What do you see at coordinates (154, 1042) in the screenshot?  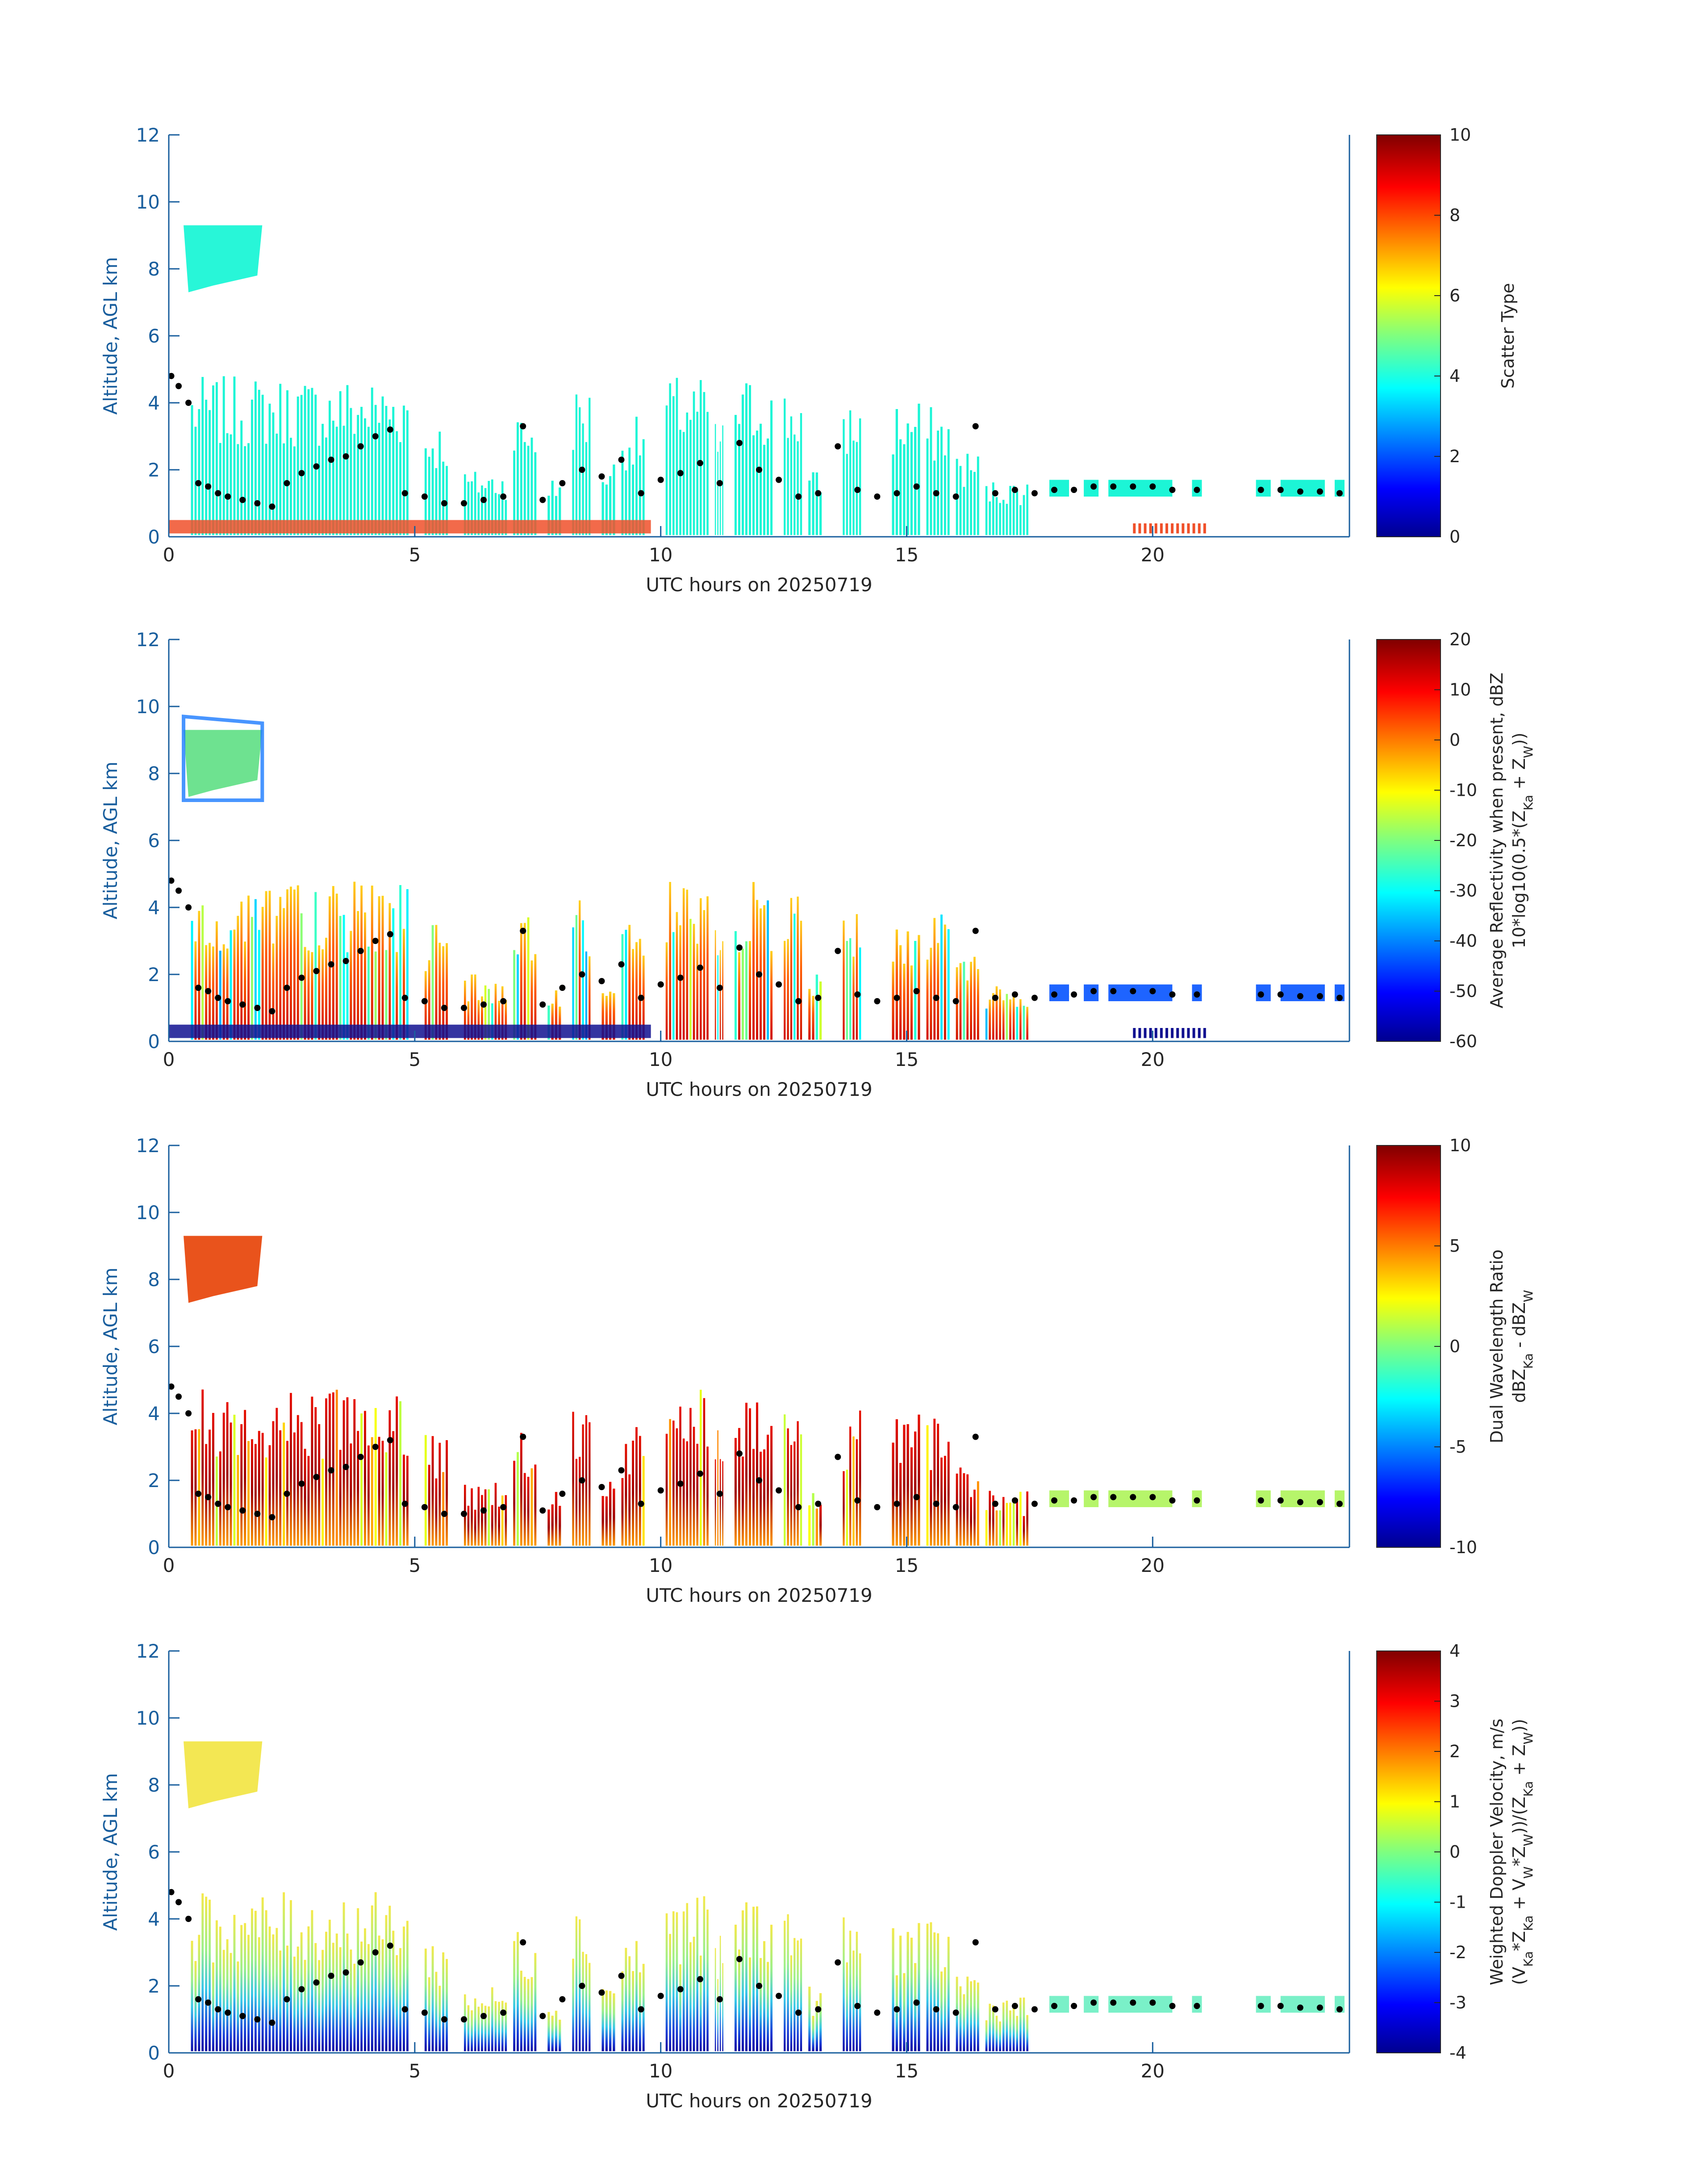 I see `y-tick-label: 0` at bounding box center [154, 1042].